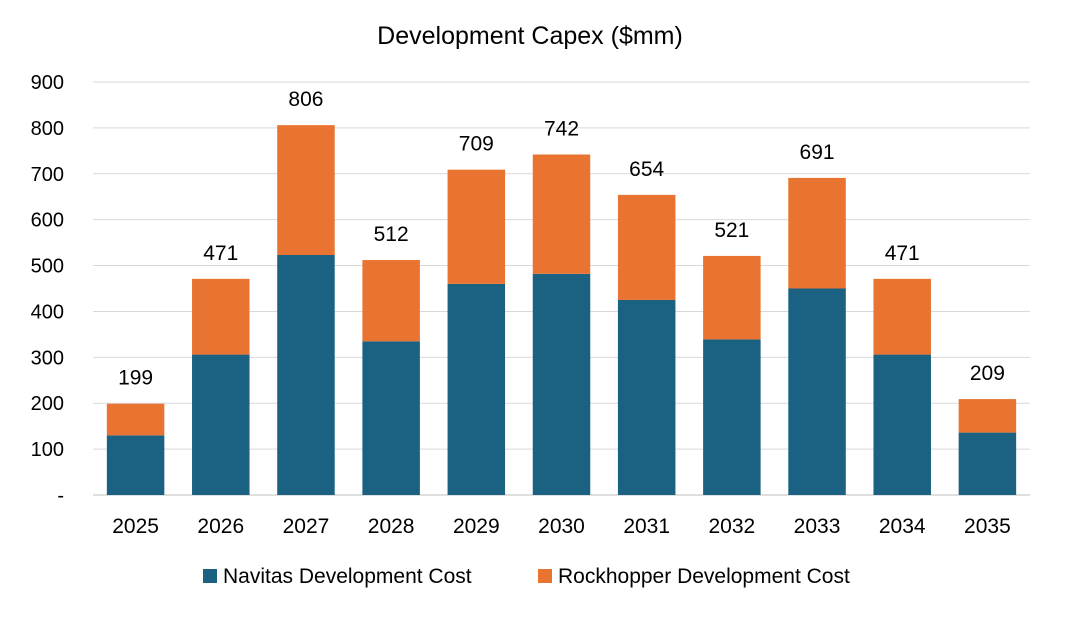  What do you see at coordinates (221, 424) in the screenshot?
I see `bar-navitas-2026` at bounding box center [221, 424].